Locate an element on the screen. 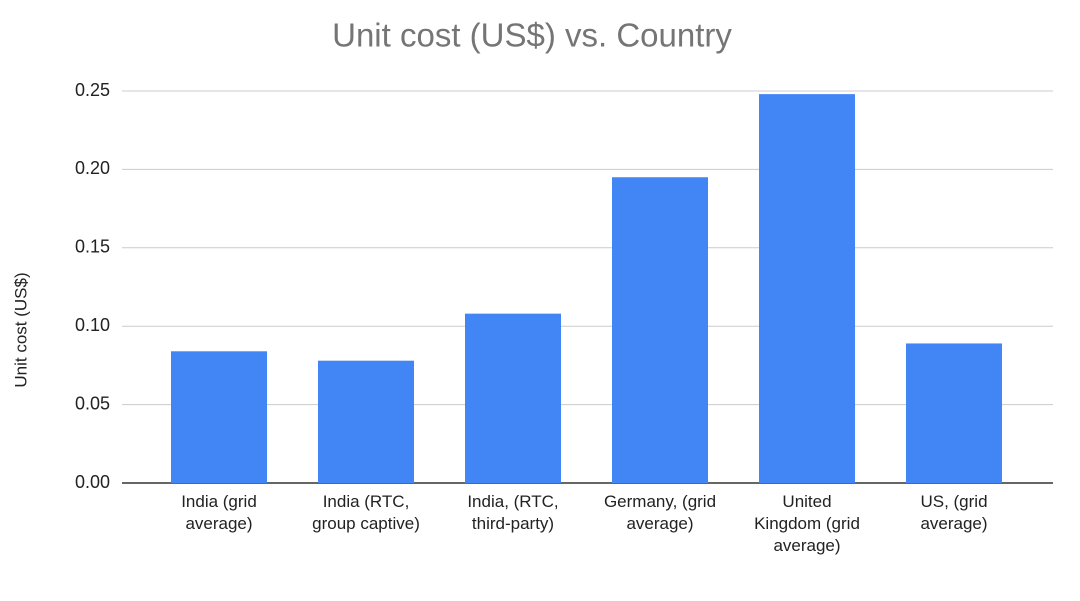 Image resolution: width=1080 pixels, height=601 pixels. y-tick-label: 0.15 is located at coordinates (92, 247).